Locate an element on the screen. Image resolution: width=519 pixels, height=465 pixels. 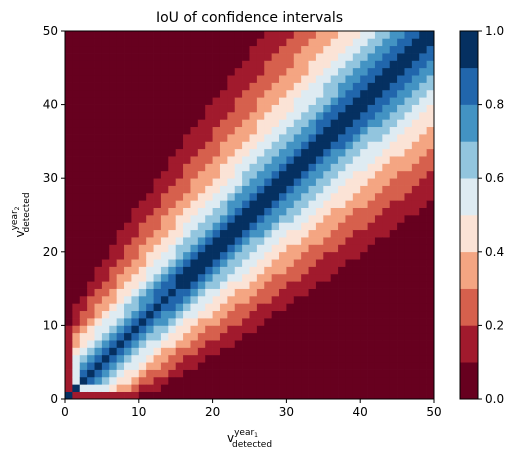
colorbar-tick-label: 0.4 is located at coordinates (494, 252).